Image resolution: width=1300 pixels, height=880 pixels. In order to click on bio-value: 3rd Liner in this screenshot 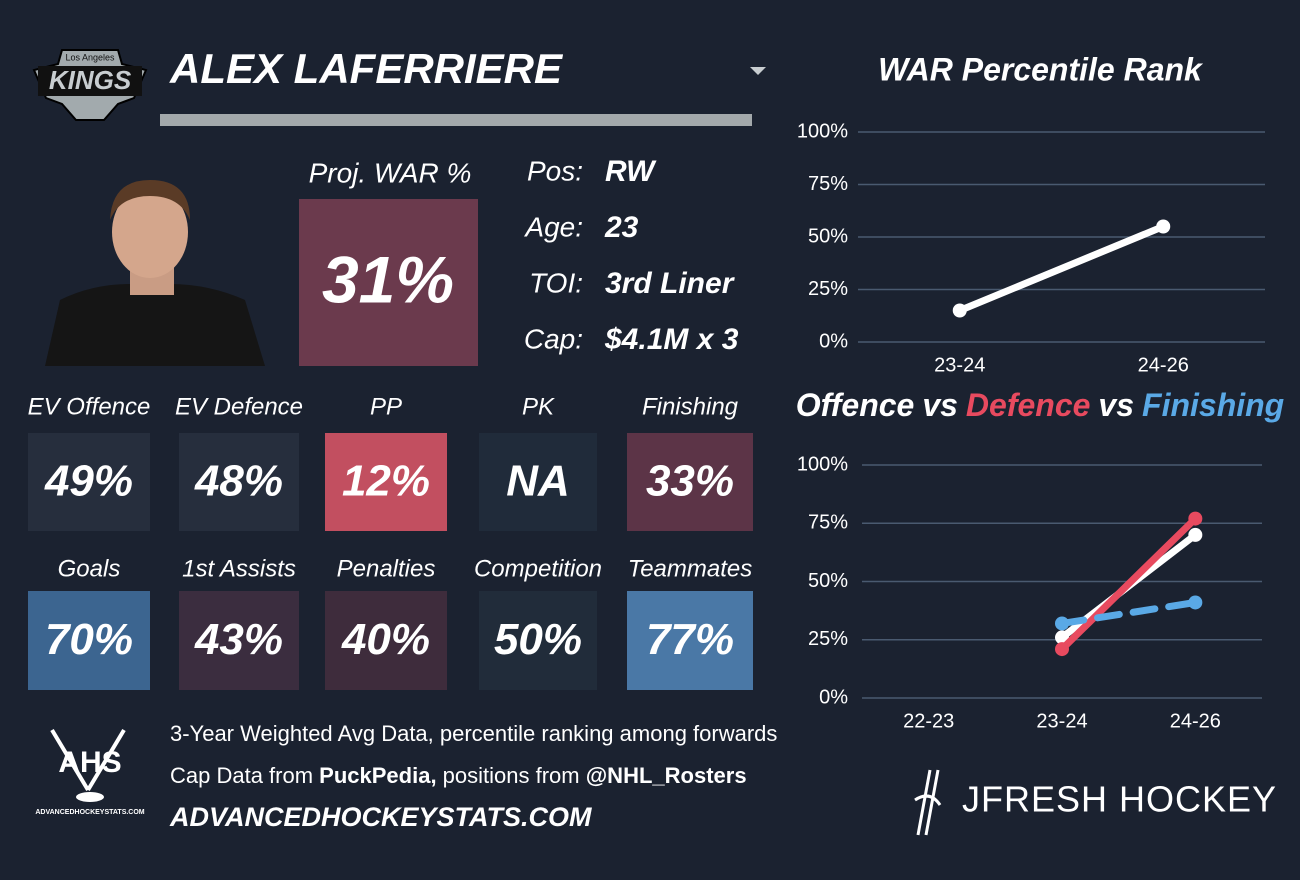, I will do `click(670, 283)`.